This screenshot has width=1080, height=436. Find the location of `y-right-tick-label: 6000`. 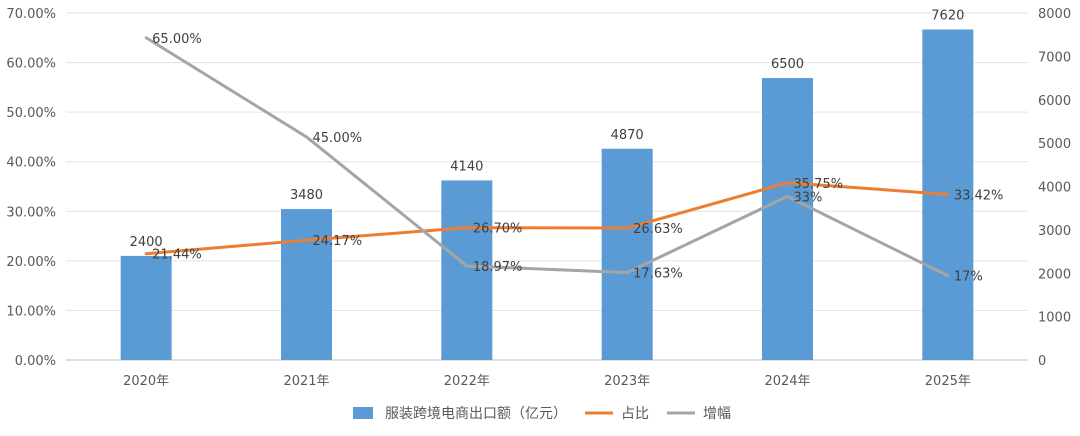

y-right-tick-label: 6000 is located at coordinates (1054, 101).